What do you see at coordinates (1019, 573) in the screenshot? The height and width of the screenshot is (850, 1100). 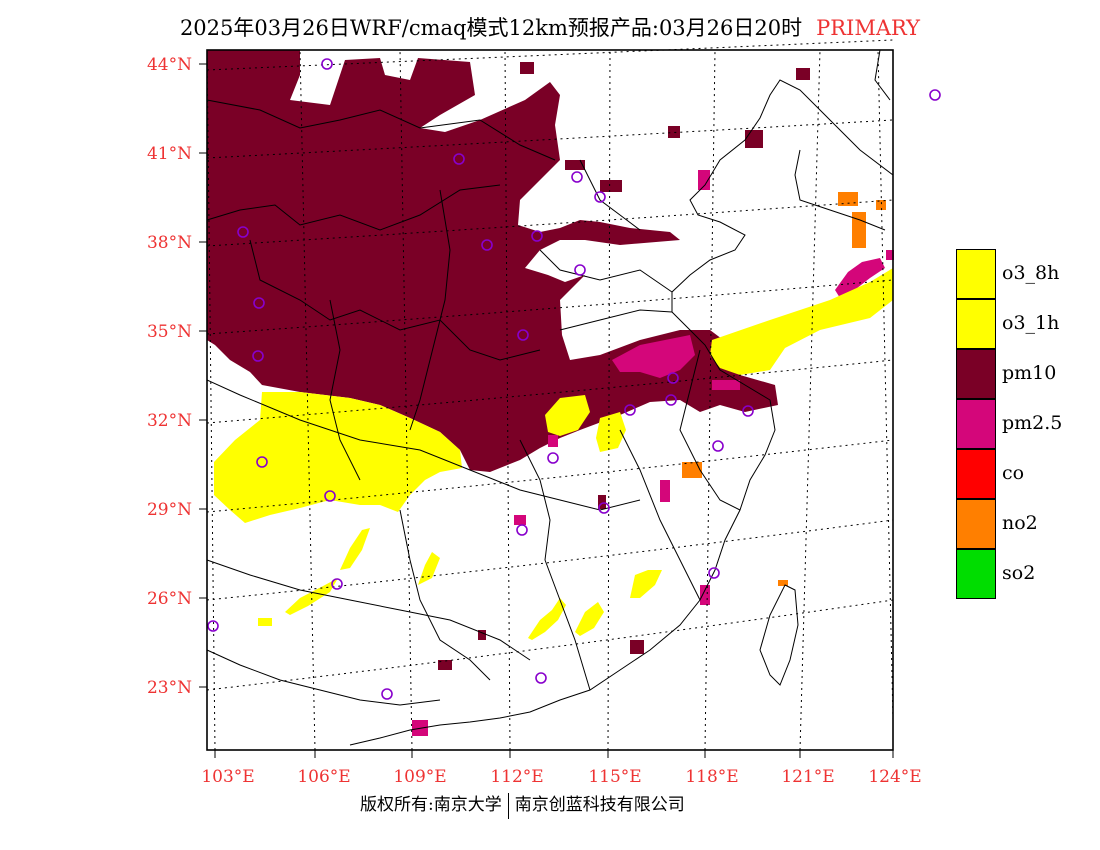 I see `legend-label: so2` at bounding box center [1019, 573].